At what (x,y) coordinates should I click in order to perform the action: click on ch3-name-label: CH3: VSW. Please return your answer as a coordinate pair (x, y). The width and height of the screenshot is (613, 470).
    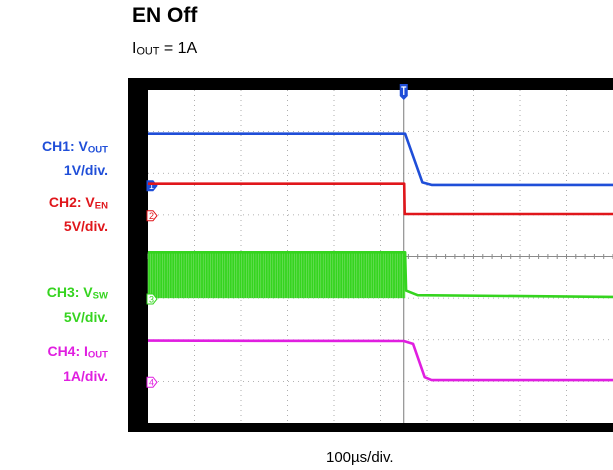
    Looking at the image, I should click on (77, 292).